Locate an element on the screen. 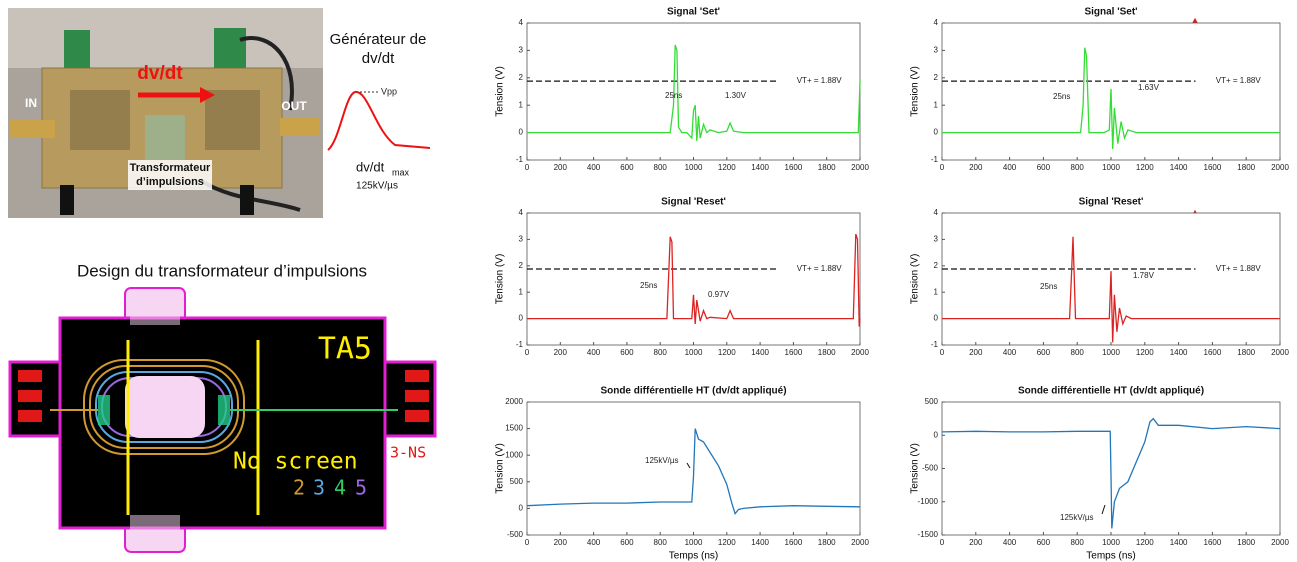  y-tick-label: 2000 is located at coordinates (514, 401).